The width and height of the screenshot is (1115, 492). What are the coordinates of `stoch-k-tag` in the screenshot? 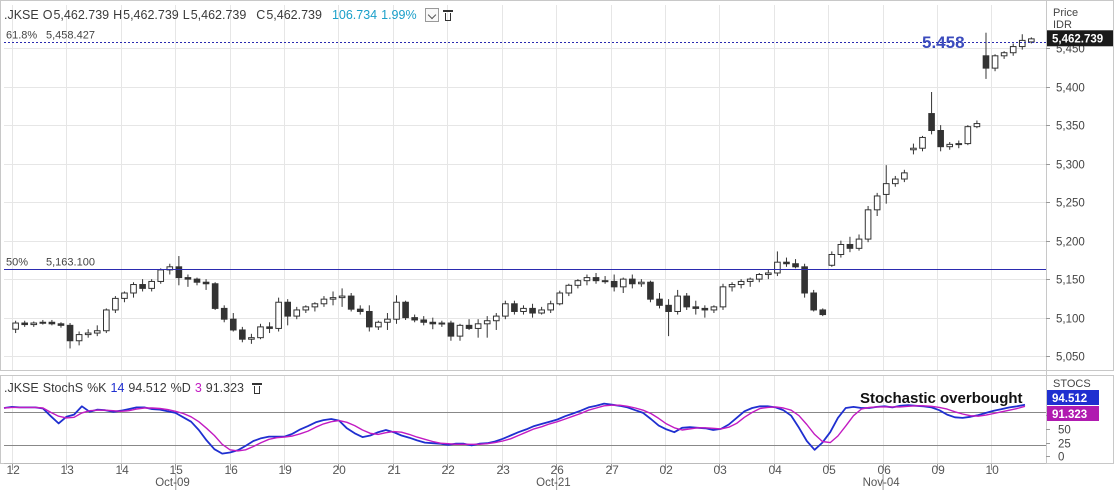 It's located at (1073, 397).